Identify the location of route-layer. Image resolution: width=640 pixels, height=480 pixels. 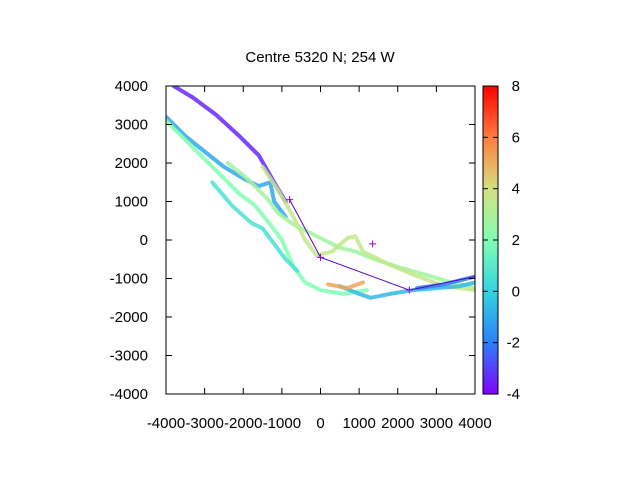
(382, 245).